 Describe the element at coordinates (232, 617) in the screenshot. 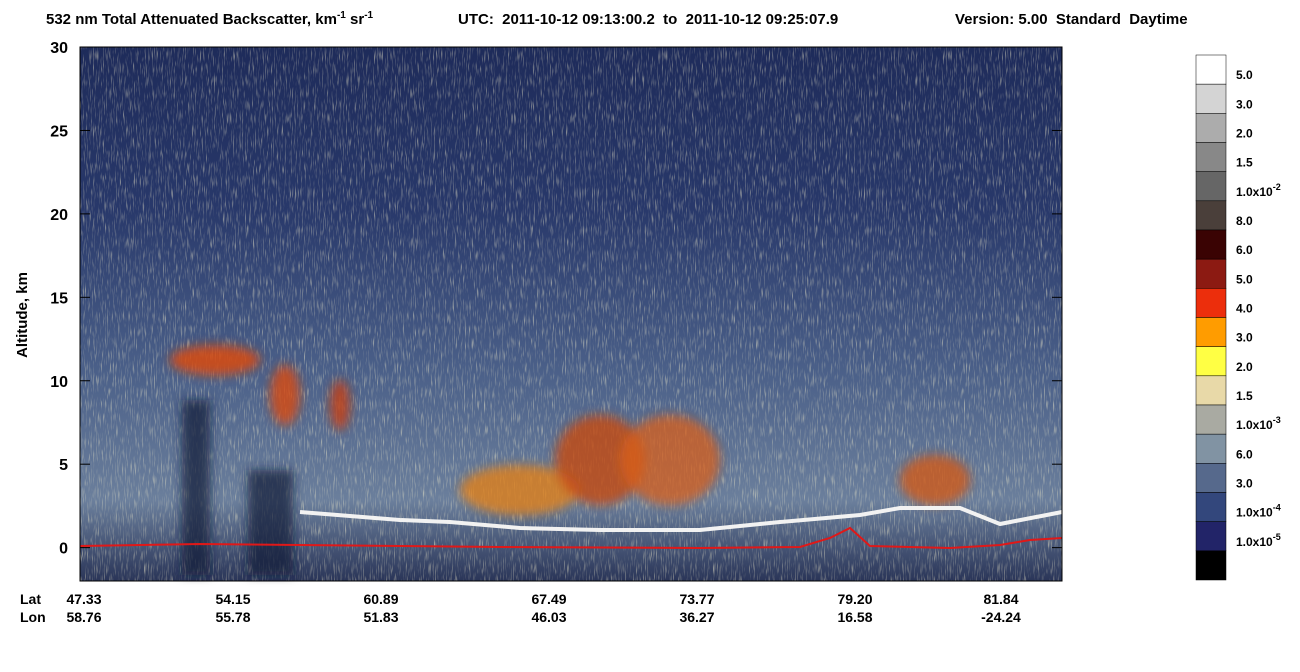

I see `x-tick-label: 55.78` at that location.